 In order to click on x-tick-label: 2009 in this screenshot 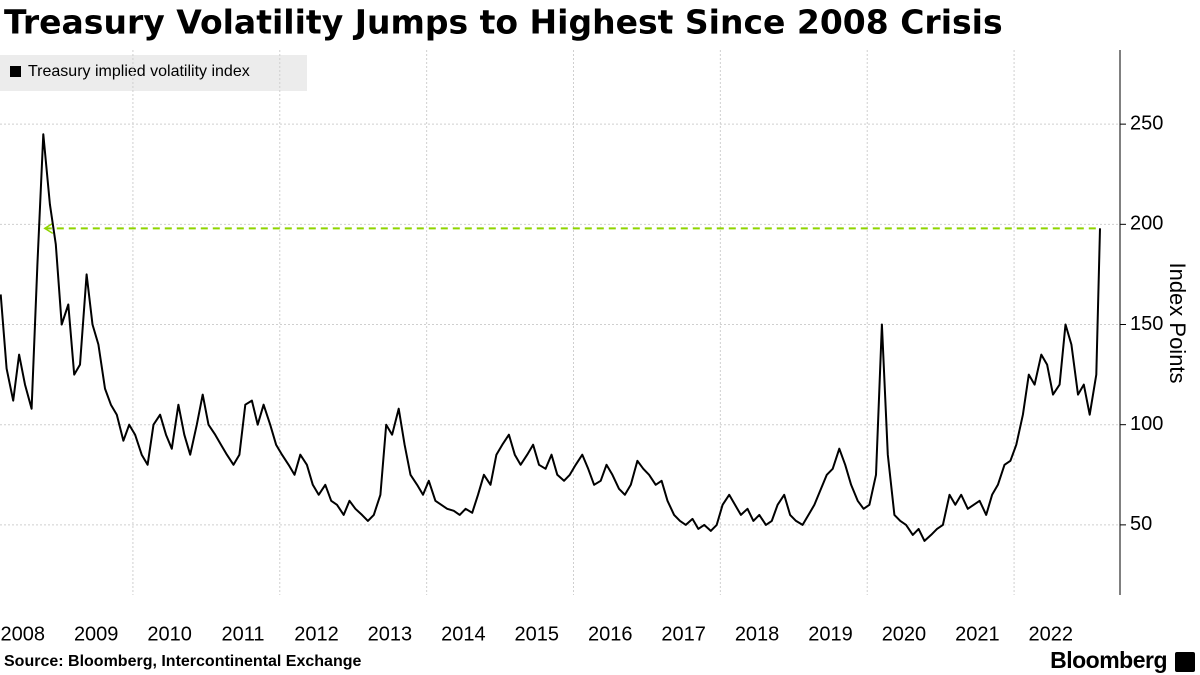, I will do `click(96, 634)`.